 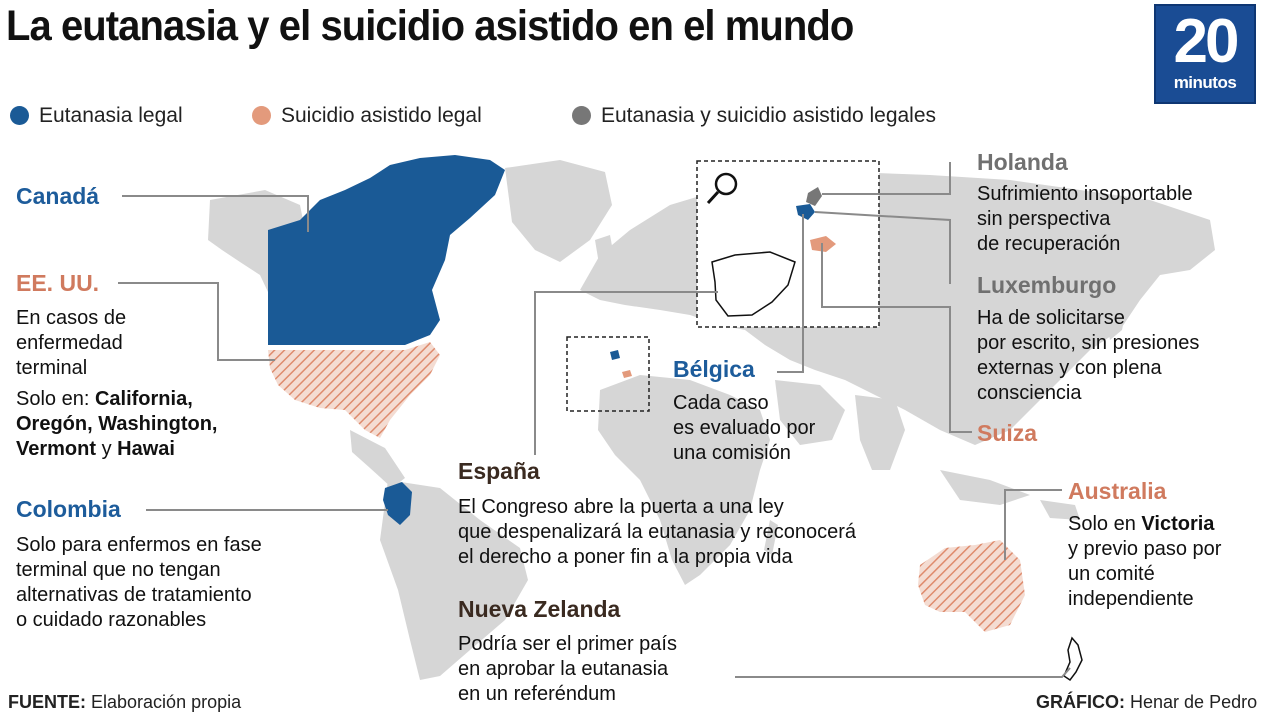 What do you see at coordinates (1029, 393) in the screenshot?
I see `luxembourg-text-line: consciencia` at bounding box center [1029, 393].